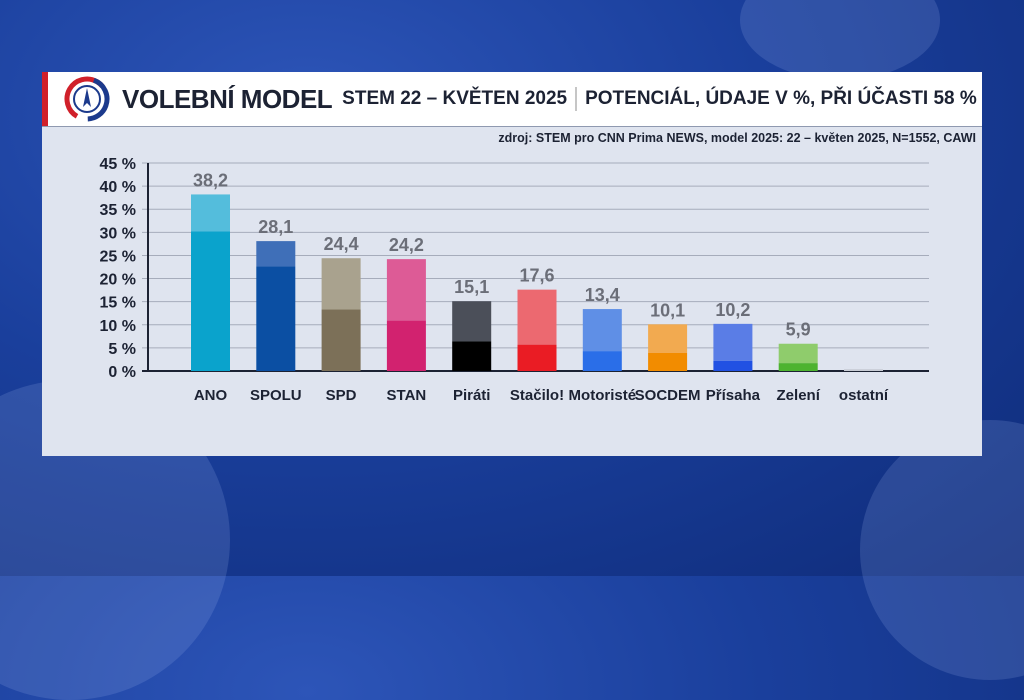 The width and height of the screenshot is (1024, 700). I want to click on data-label: 24,4, so click(341, 244).